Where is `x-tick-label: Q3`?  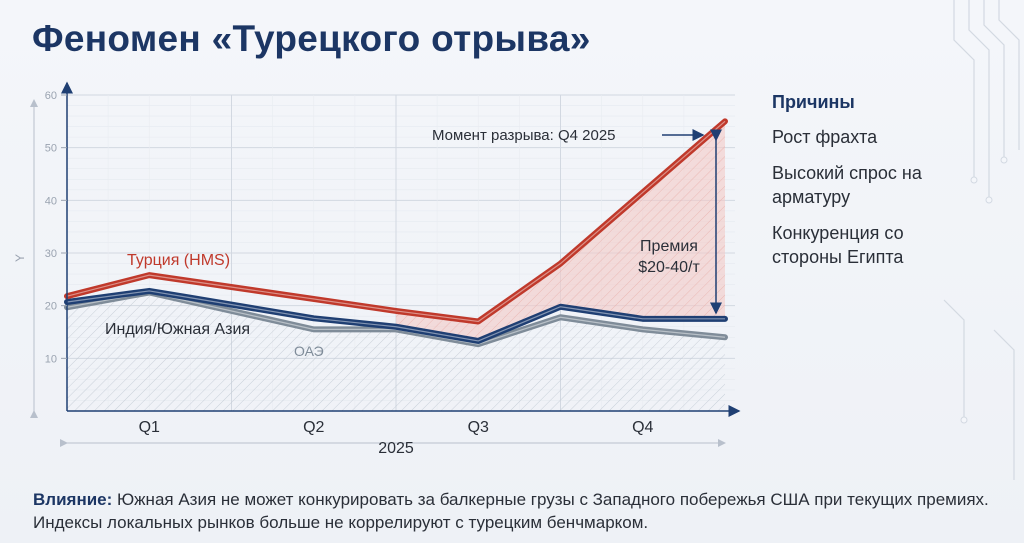 x-tick-label: Q3 is located at coordinates (478, 427).